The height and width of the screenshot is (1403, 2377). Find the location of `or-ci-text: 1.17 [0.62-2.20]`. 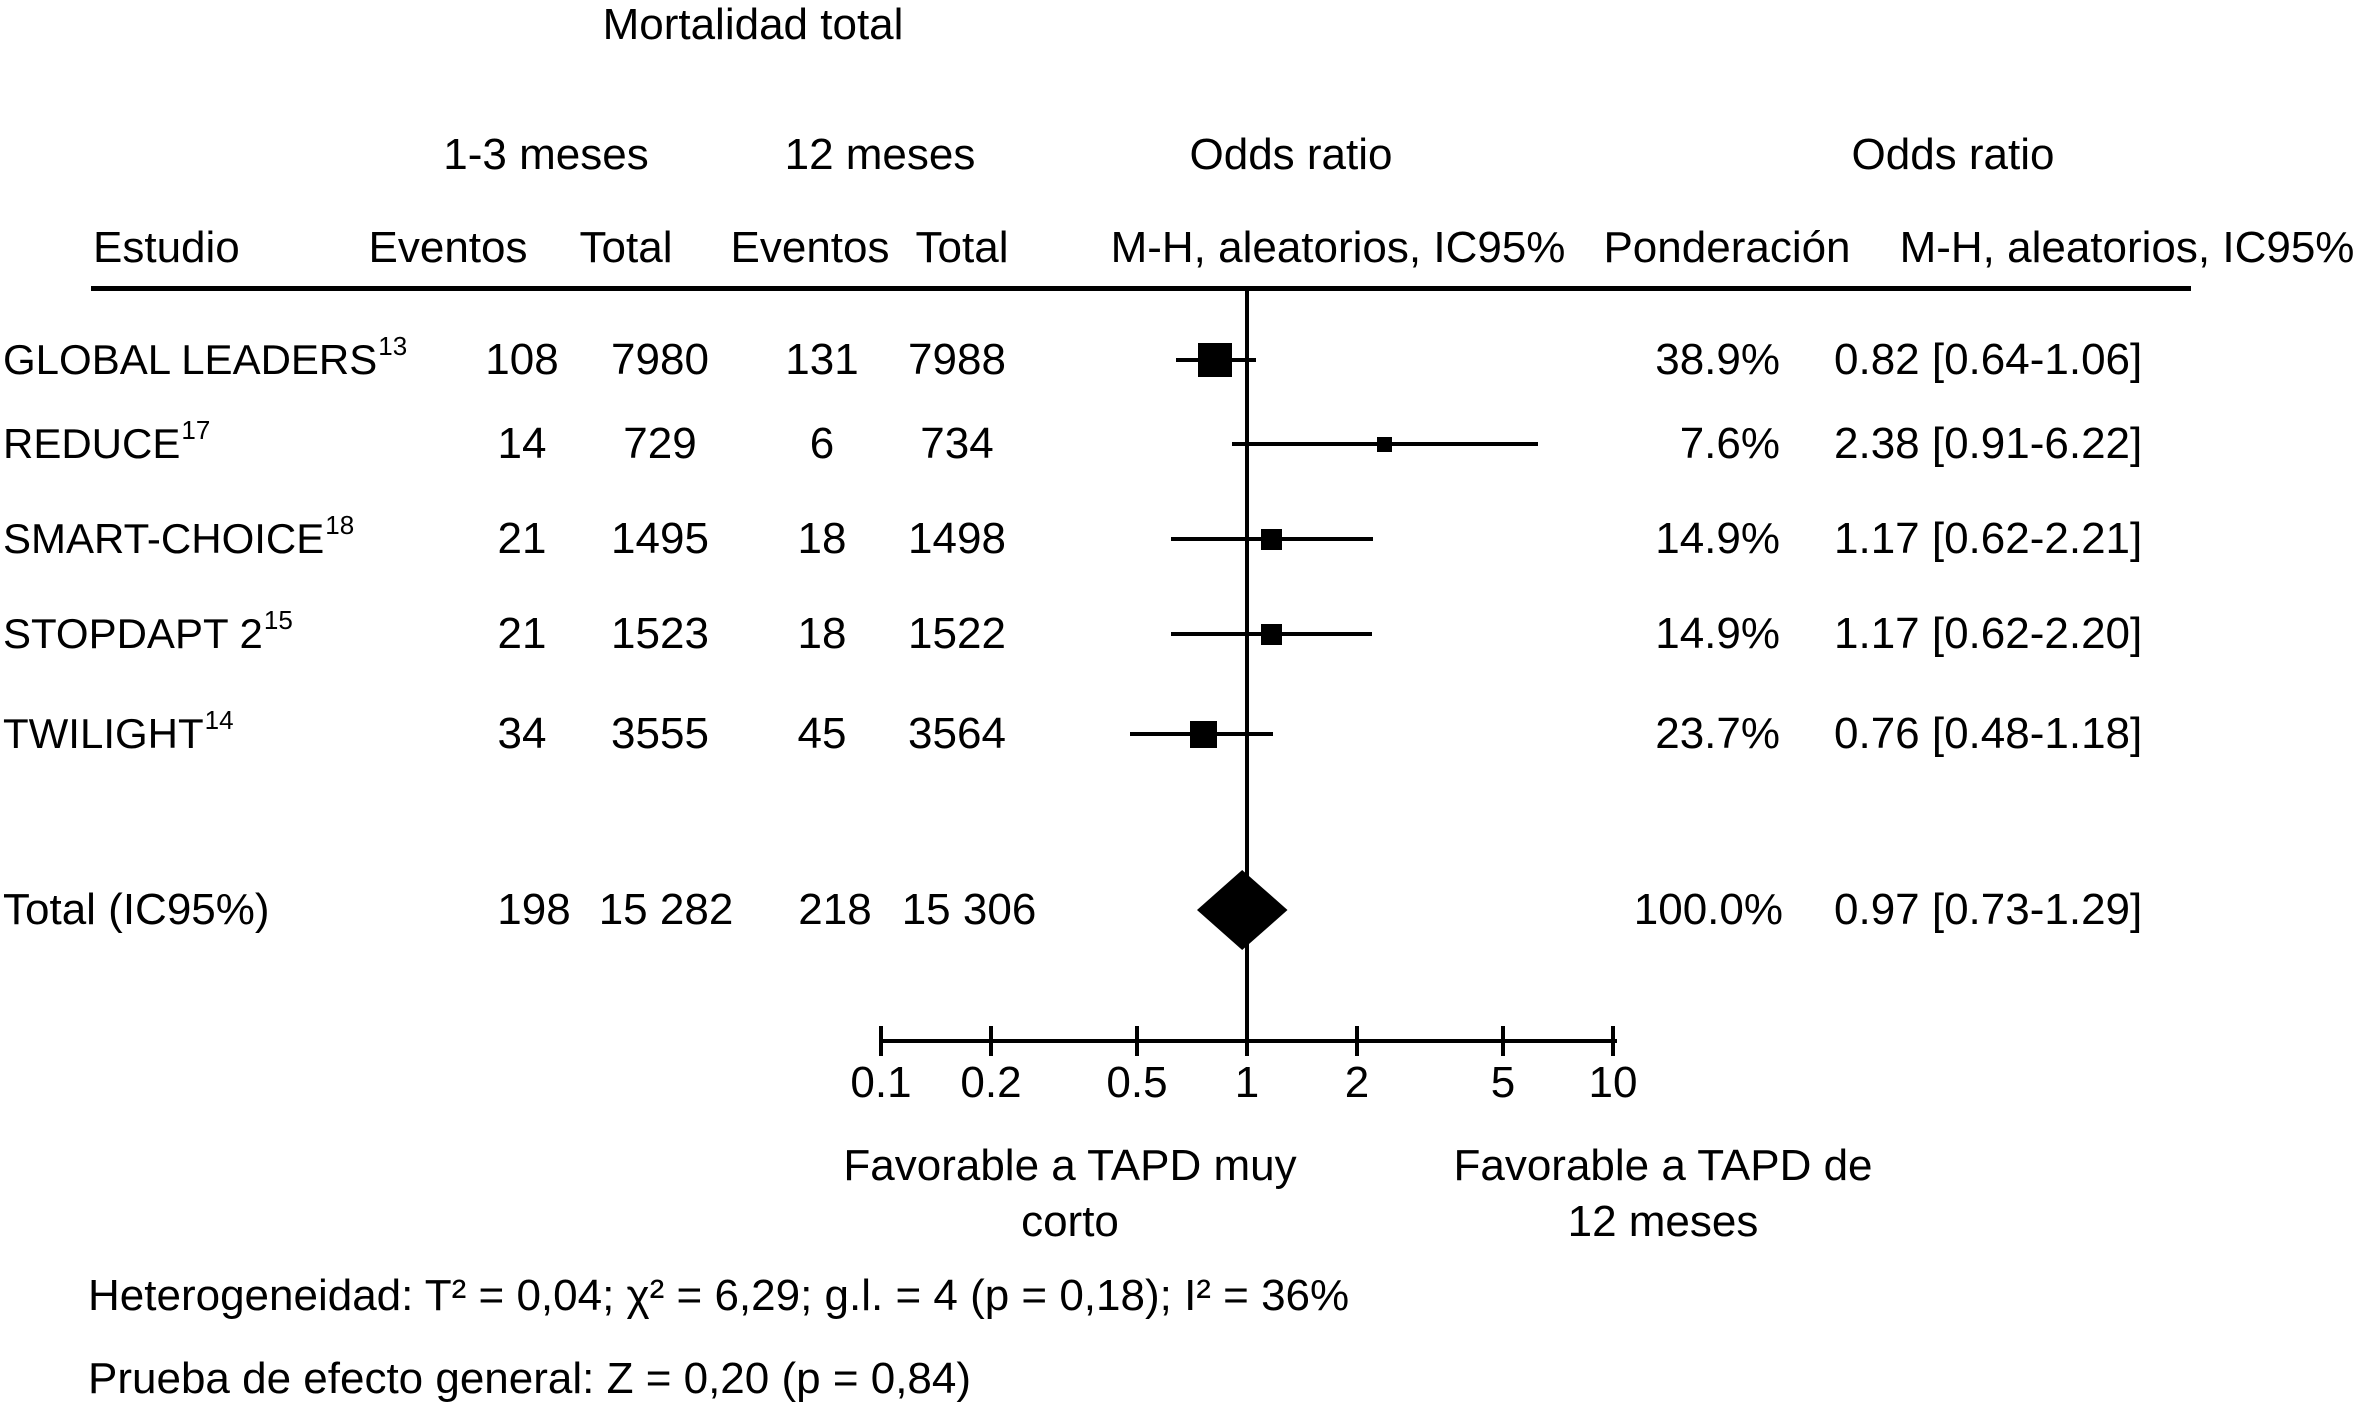

or-ci-text: 1.17 [0.62-2.20] is located at coordinates (1988, 633).